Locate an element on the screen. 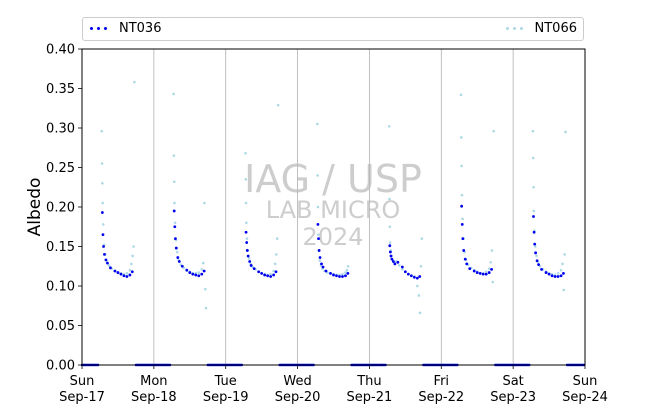 The width and height of the screenshot is (650, 409). x-tick-date: Sep-20 is located at coordinates (298, 397).